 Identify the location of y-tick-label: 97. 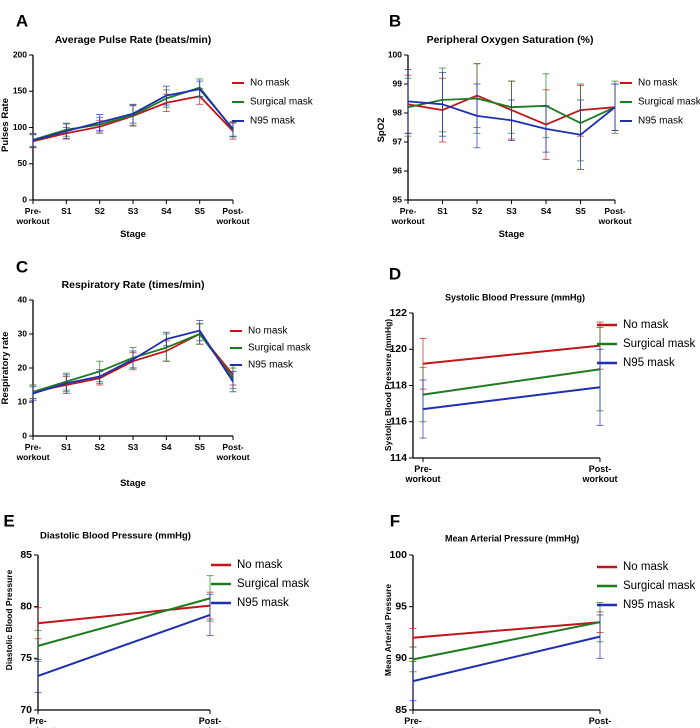
(398, 141).